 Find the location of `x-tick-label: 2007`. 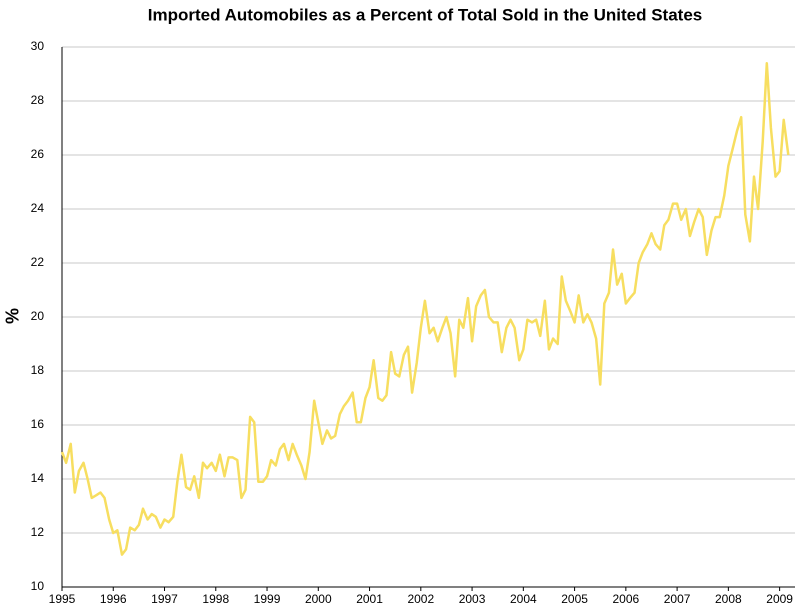

x-tick-label: 2007 is located at coordinates (677, 599).